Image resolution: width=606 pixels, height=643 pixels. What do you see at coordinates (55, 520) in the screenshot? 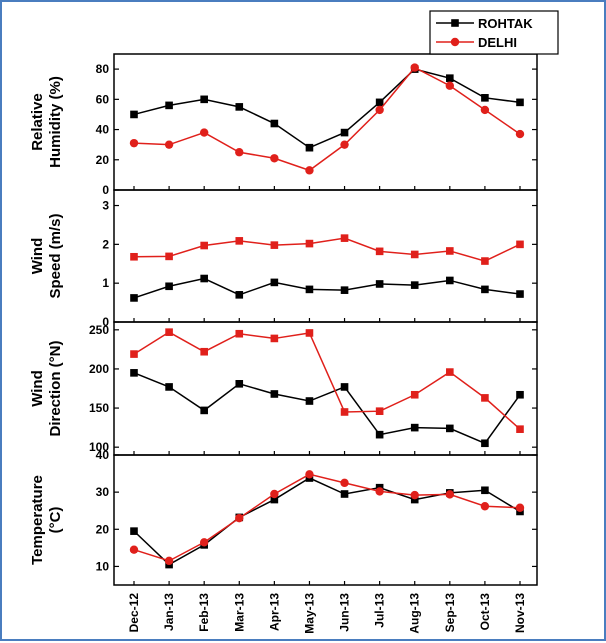
I see `y-axis-title-line: (°C)` at bounding box center [55, 520].